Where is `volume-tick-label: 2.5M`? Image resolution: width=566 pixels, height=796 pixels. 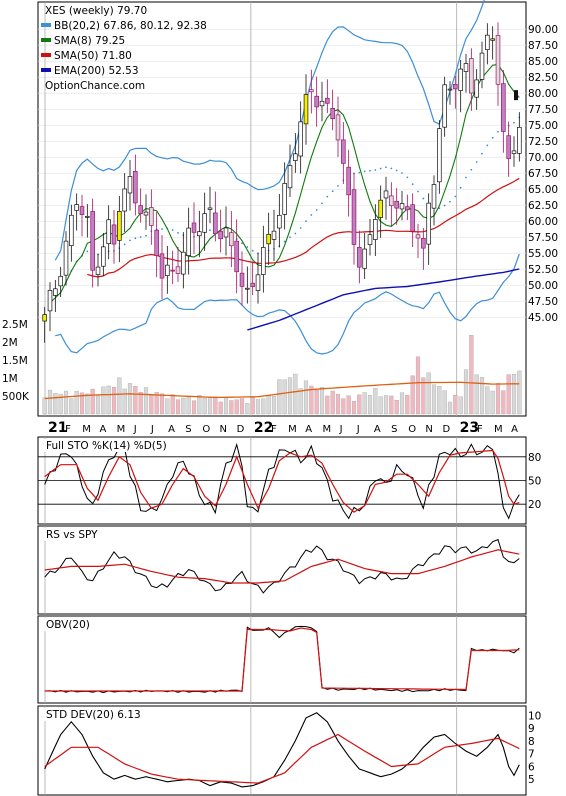 volume-tick-label: 2.5M is located at coordinates (15, 325).